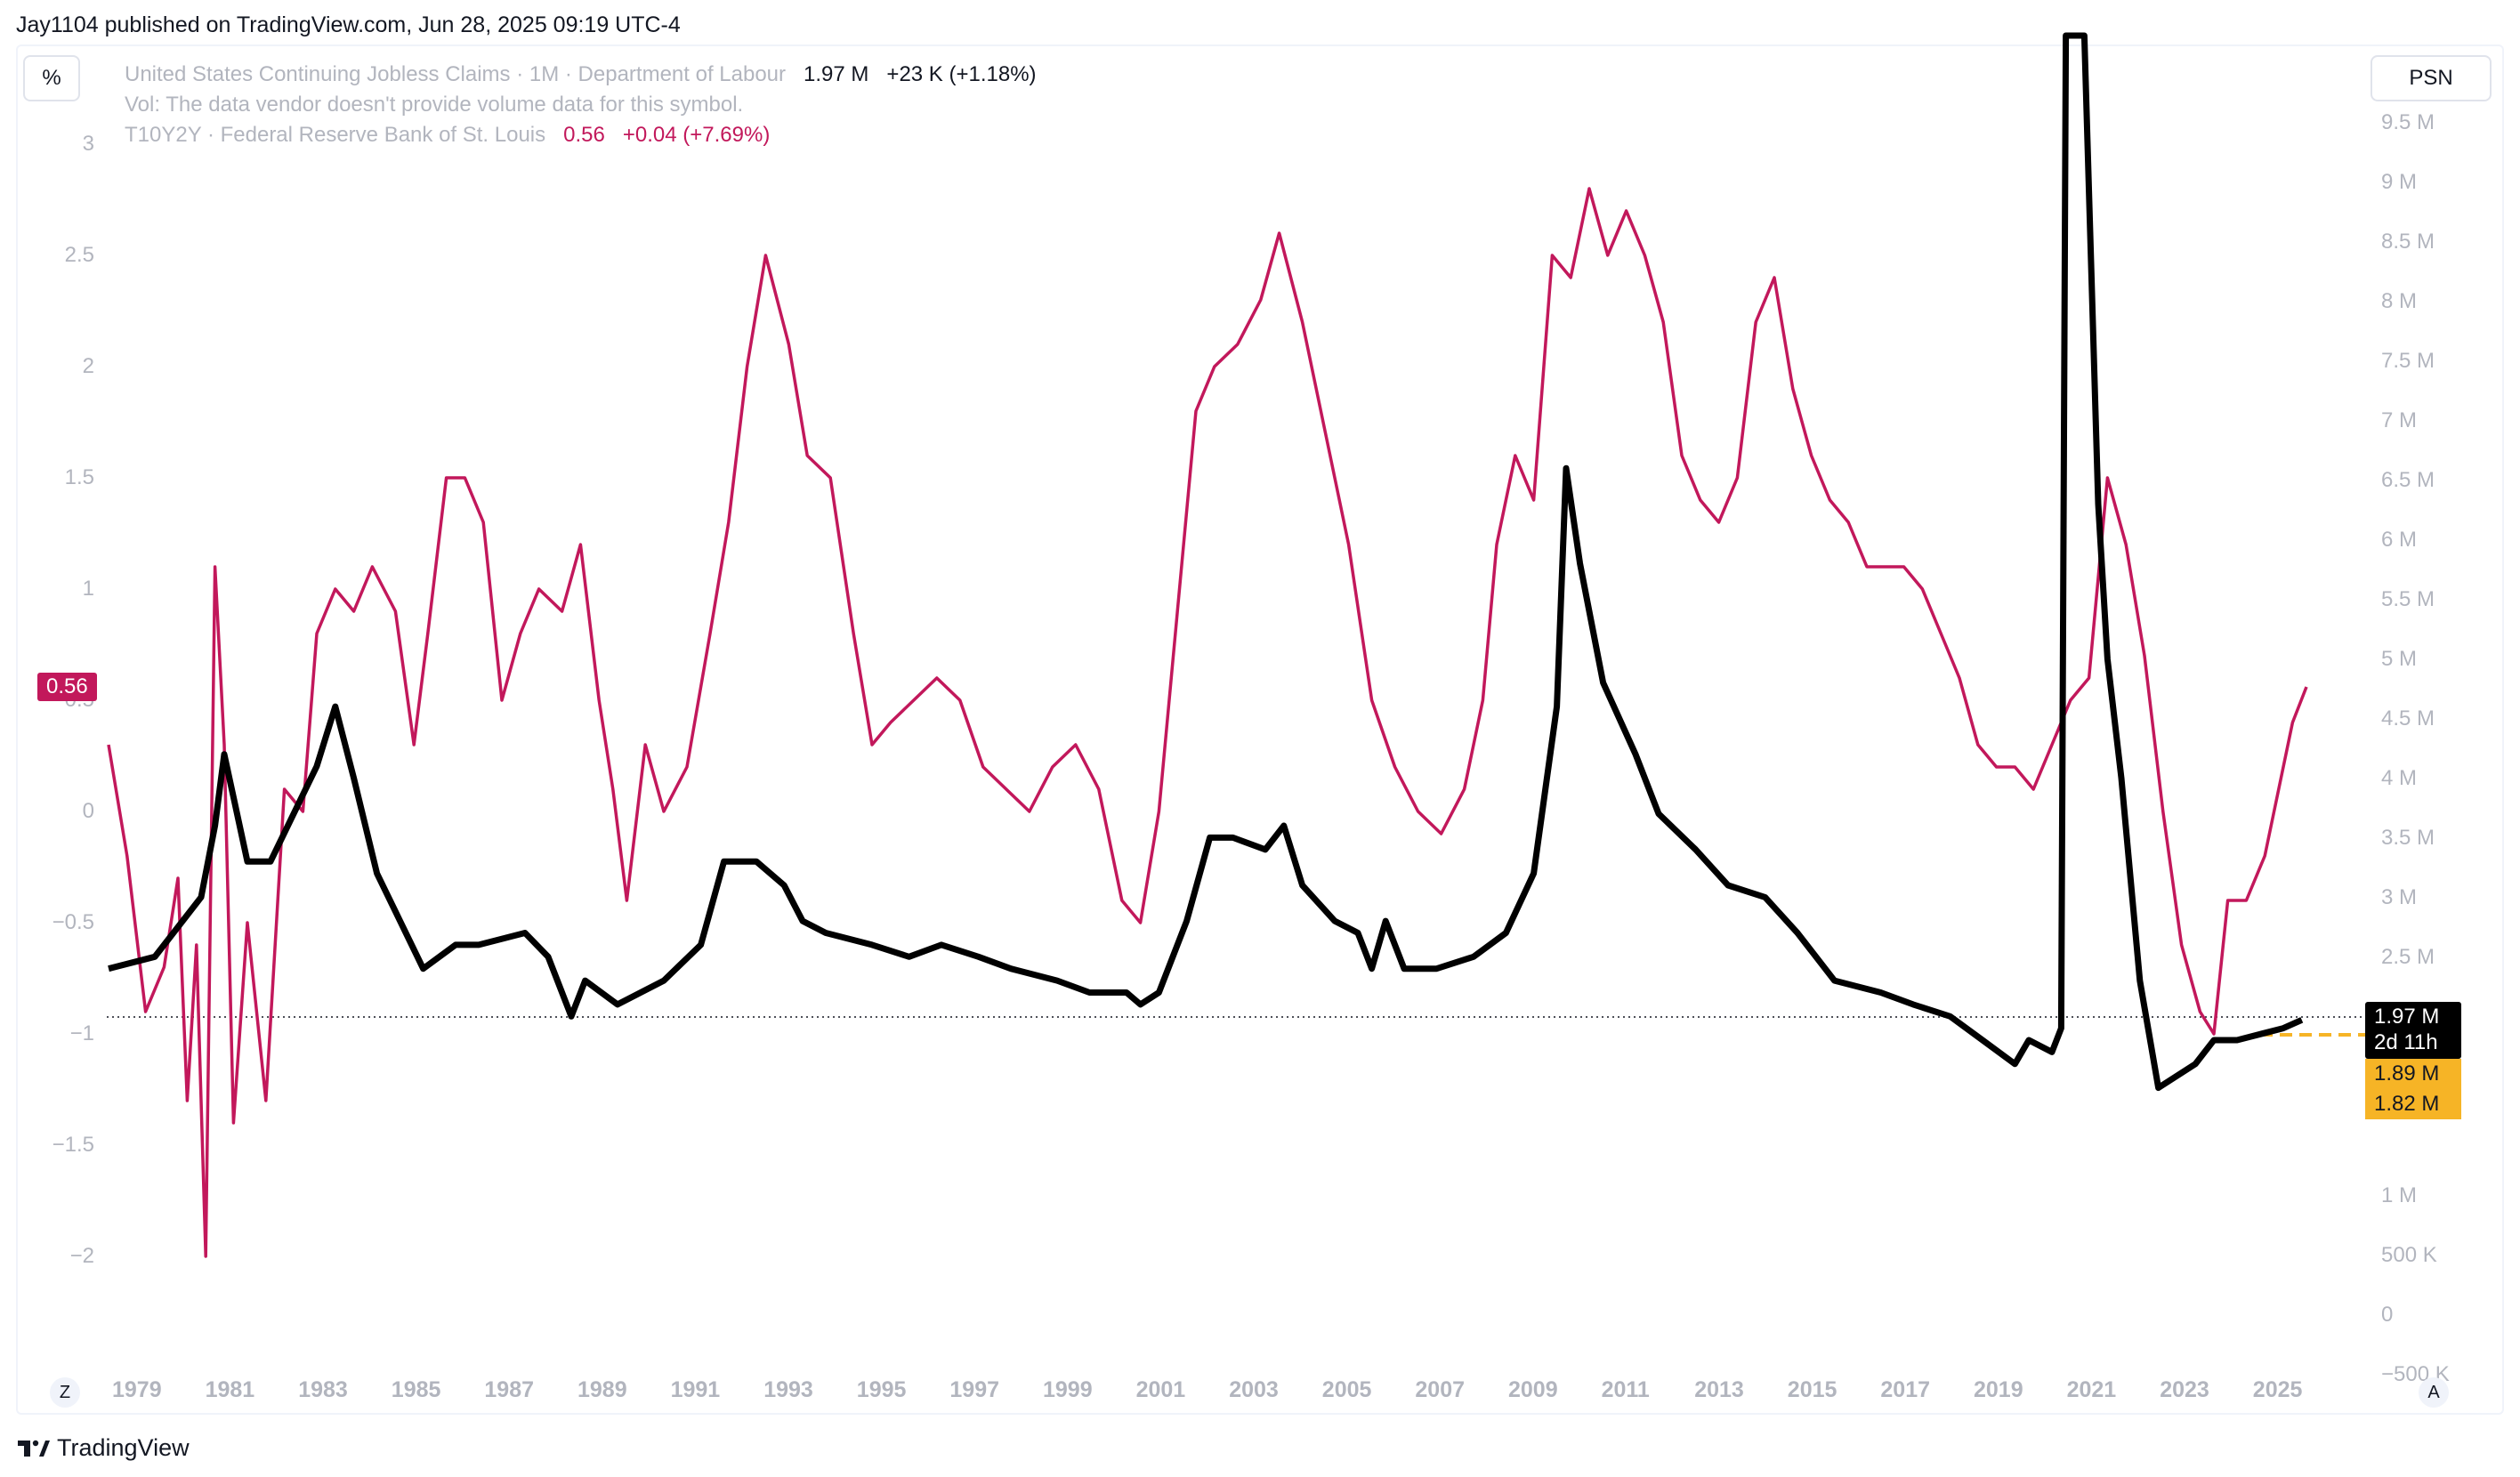 The image size is (2520, 1477). Describe the element at coordinates (79, 255) in the screenshot. I see `left-axis-tick: 2.5` at that location.